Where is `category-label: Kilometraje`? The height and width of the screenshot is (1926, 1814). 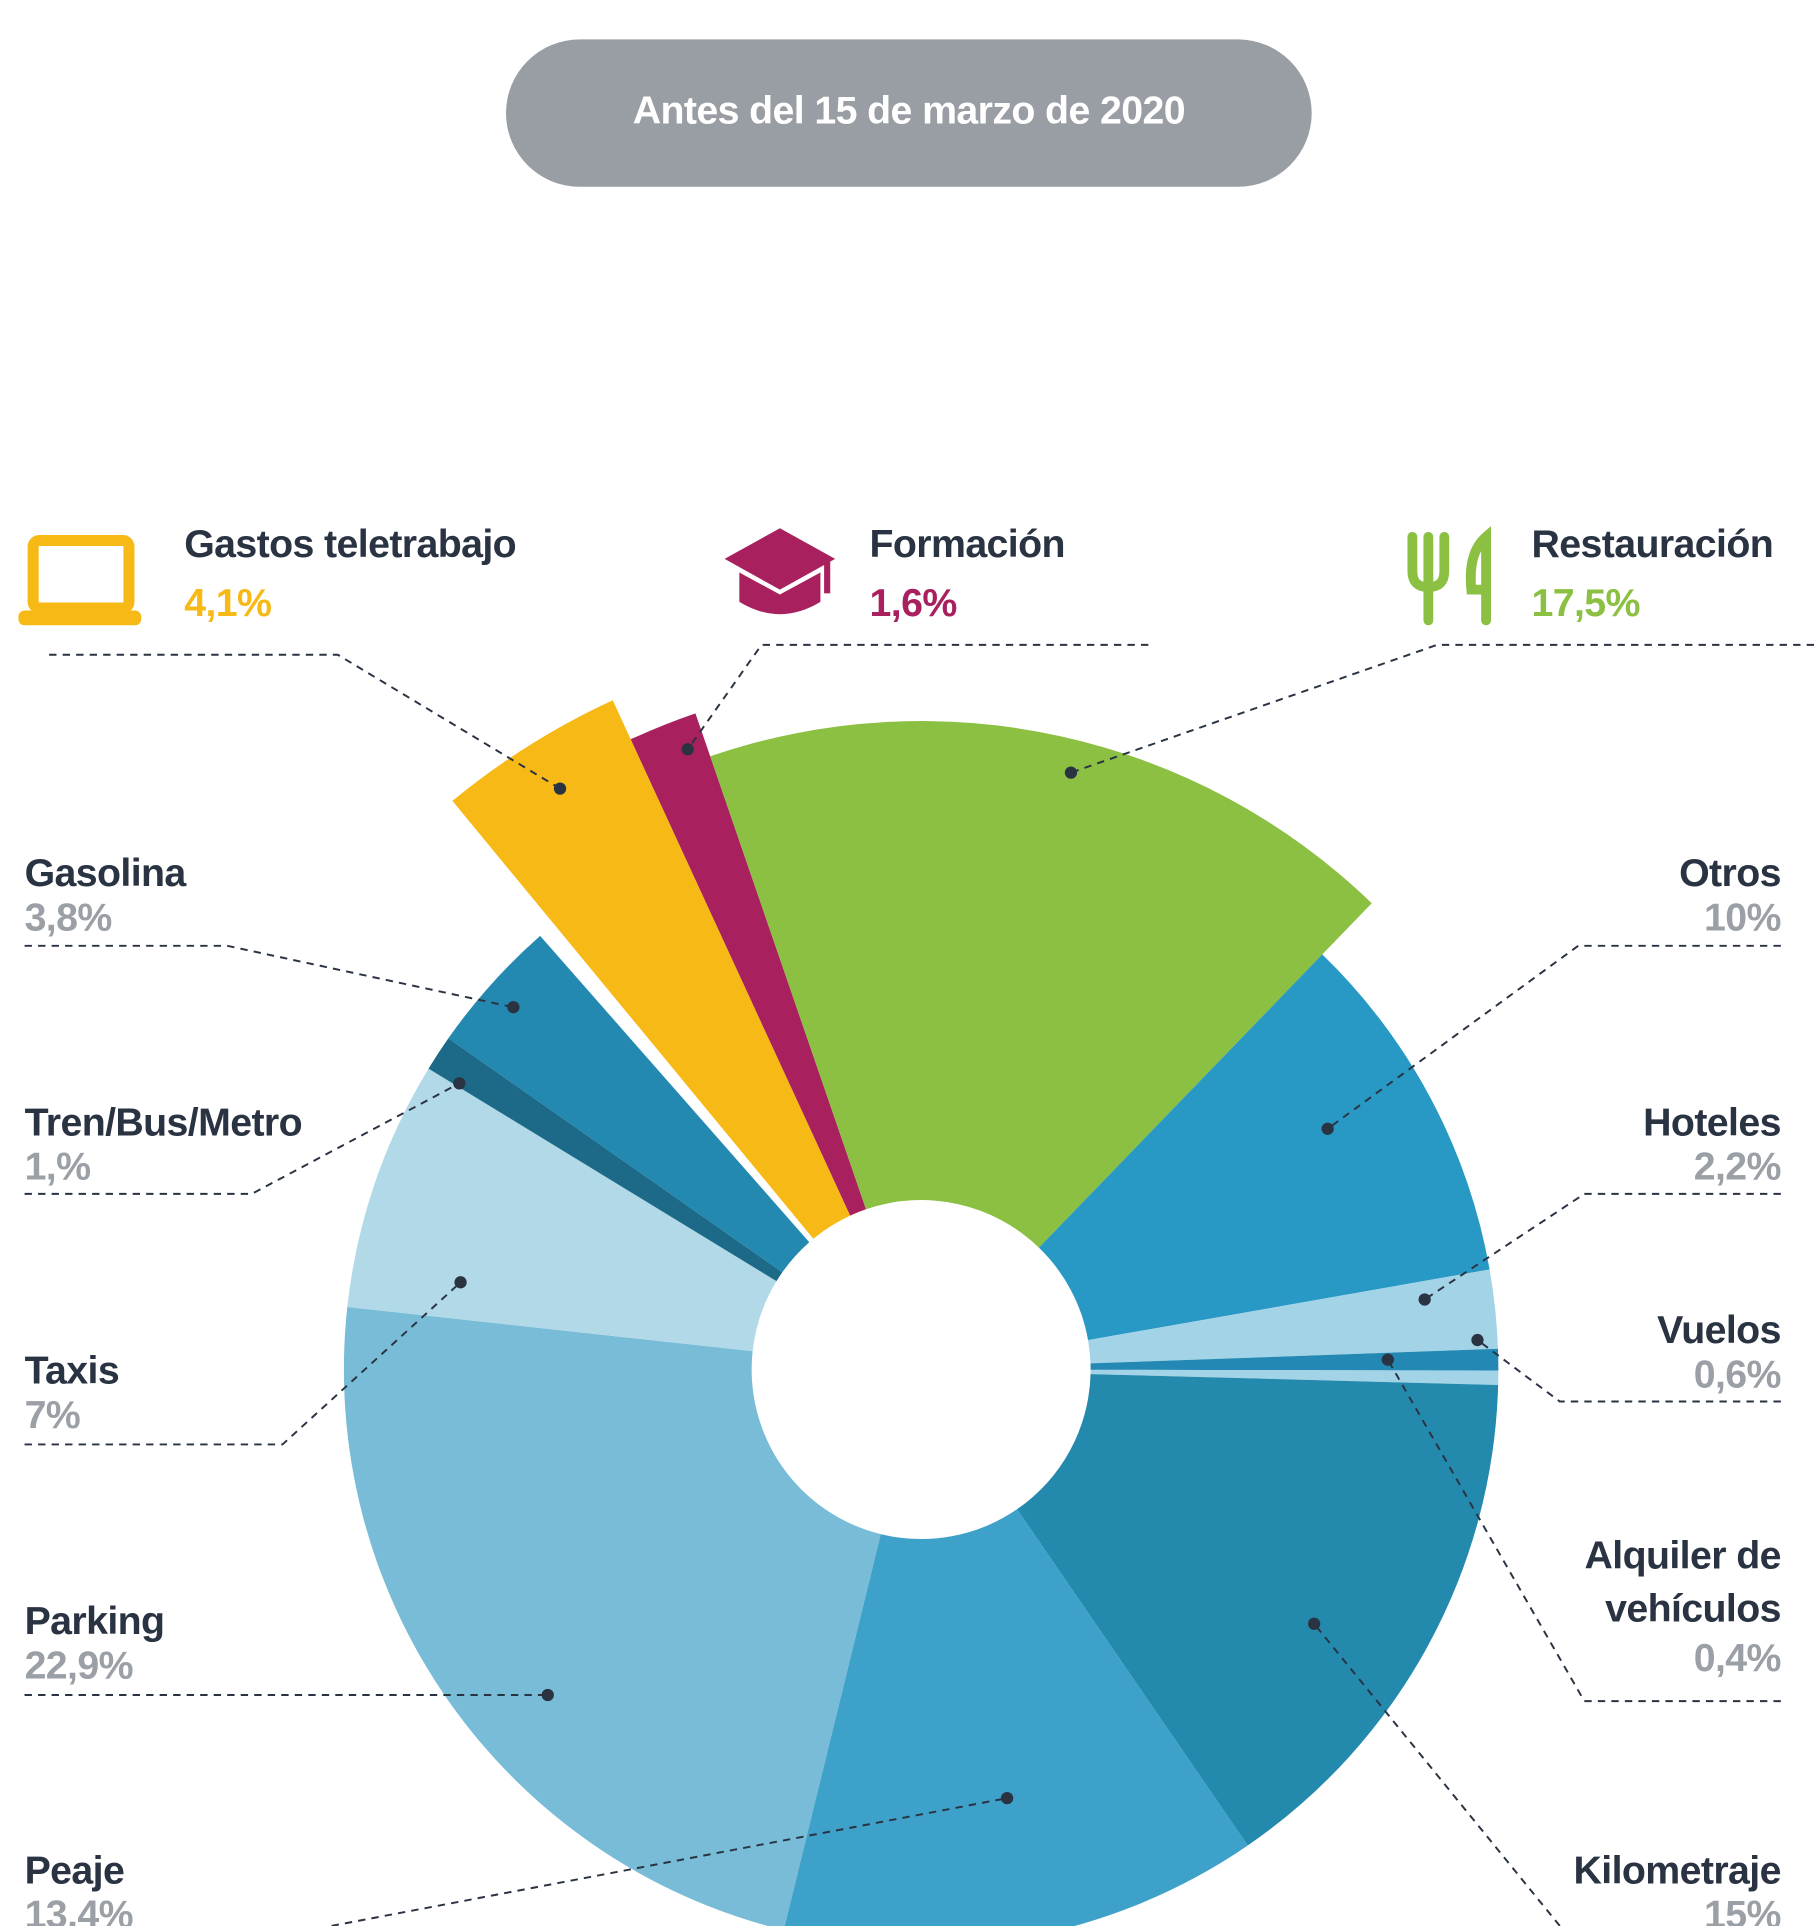
category-label: Kilometraje is located at coordinates (1677, 1870).